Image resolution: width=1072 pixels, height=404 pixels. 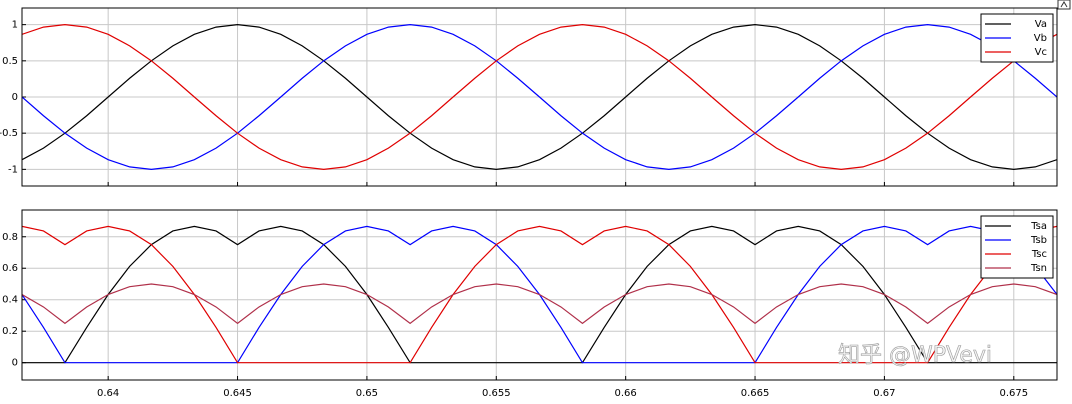 I want to click on window-button-icon, so click(x=1064, y=4).